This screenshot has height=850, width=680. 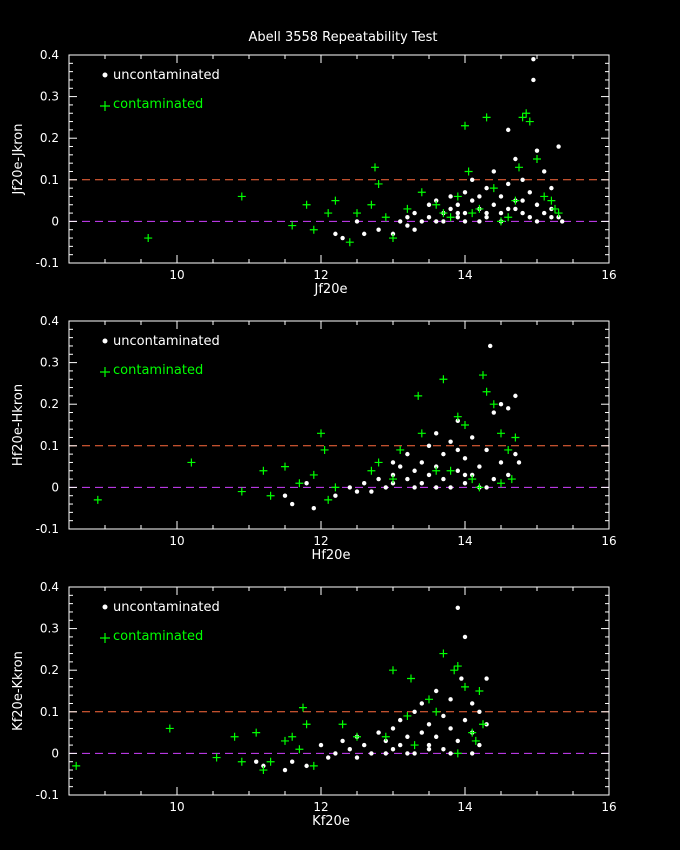 I want to click on legend-label-uncontaminated: uncontaminated, so click(x=166, y=341).